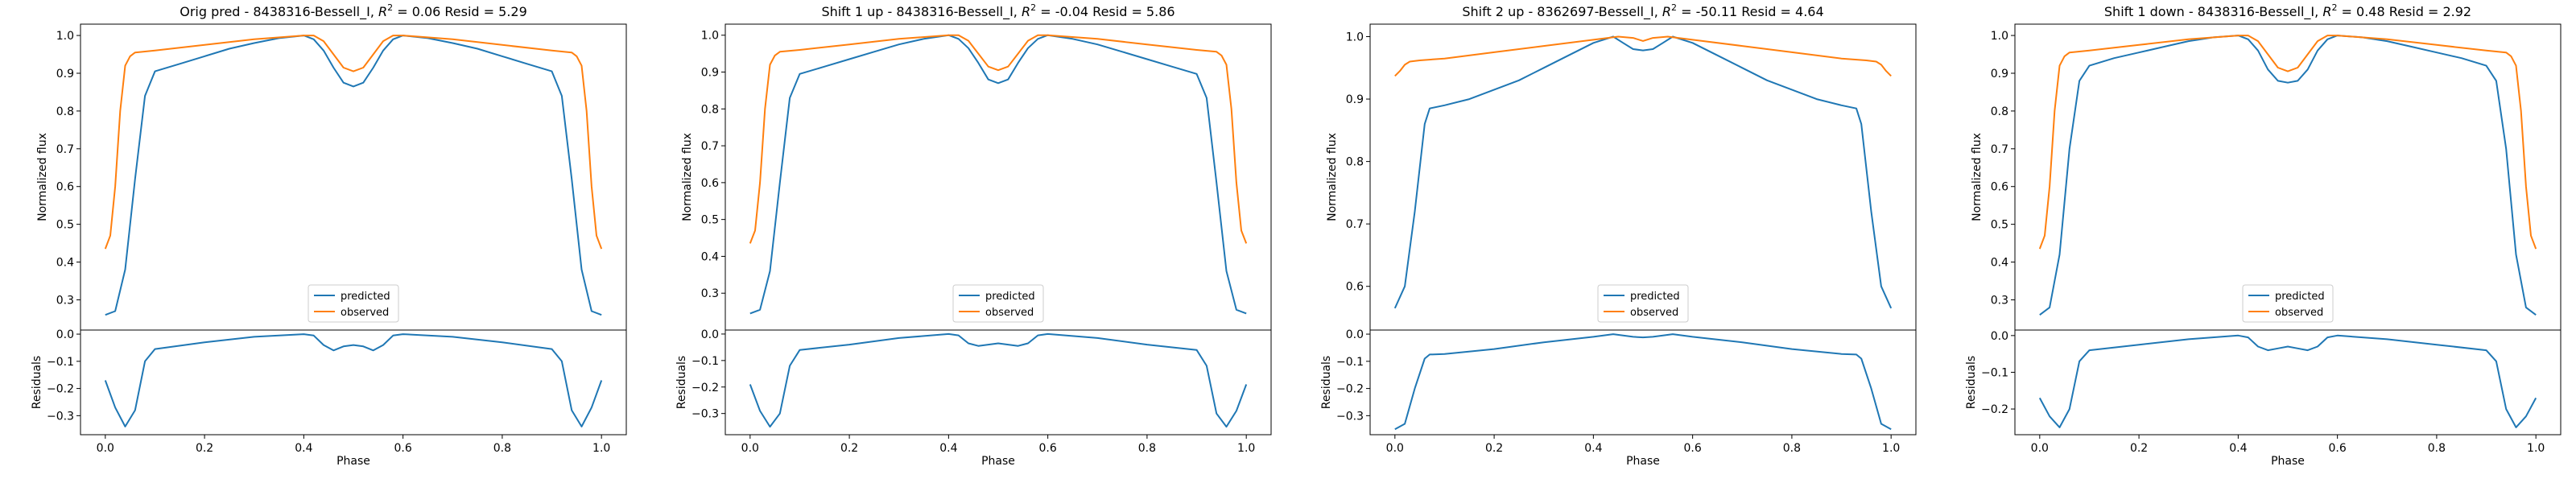 This screenshot has width=2576, height=483. I want to click on title-prefix: Shift 2 up - 8362697-Bessell_I,, so click(1562, 12).